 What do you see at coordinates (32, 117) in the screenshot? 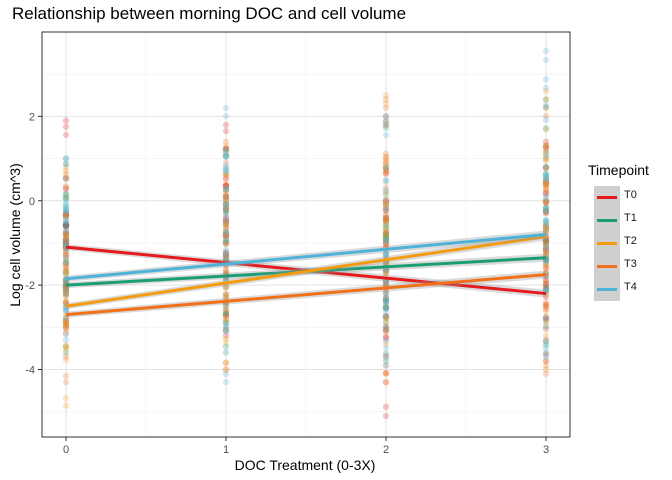
I see `y-tick-label: 2` at bounding box center [32, 117].